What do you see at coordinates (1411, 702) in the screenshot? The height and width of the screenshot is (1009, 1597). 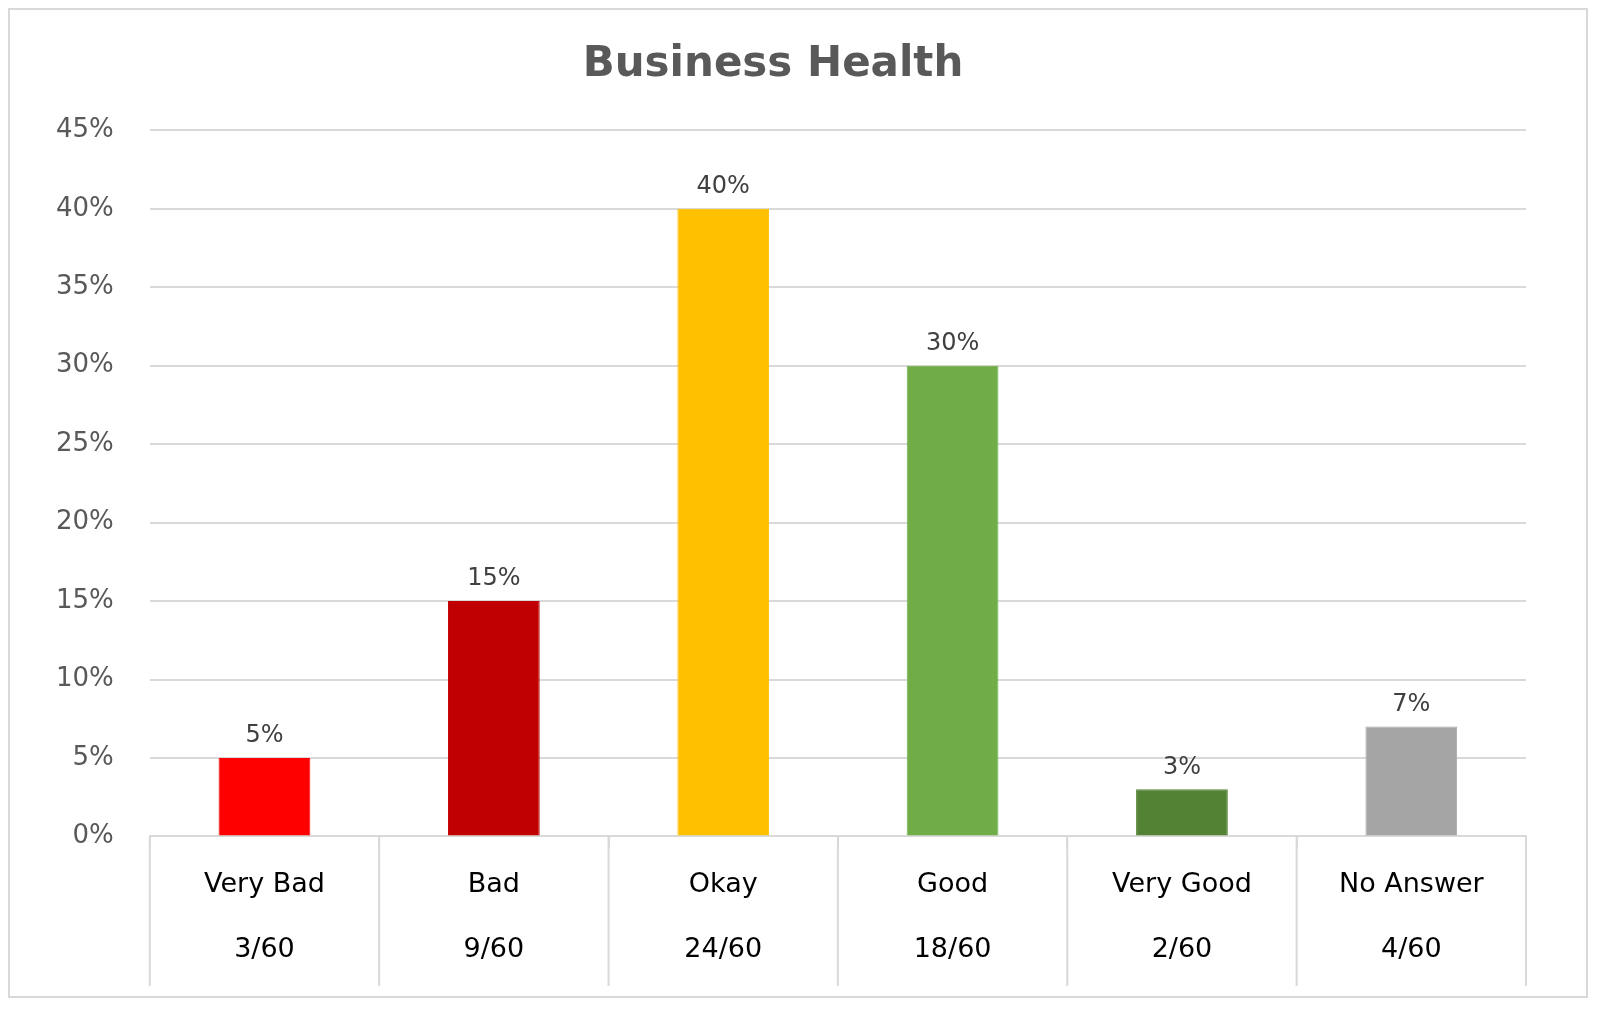 I see `data-label: 7%` at bounding box center [1411, 702].